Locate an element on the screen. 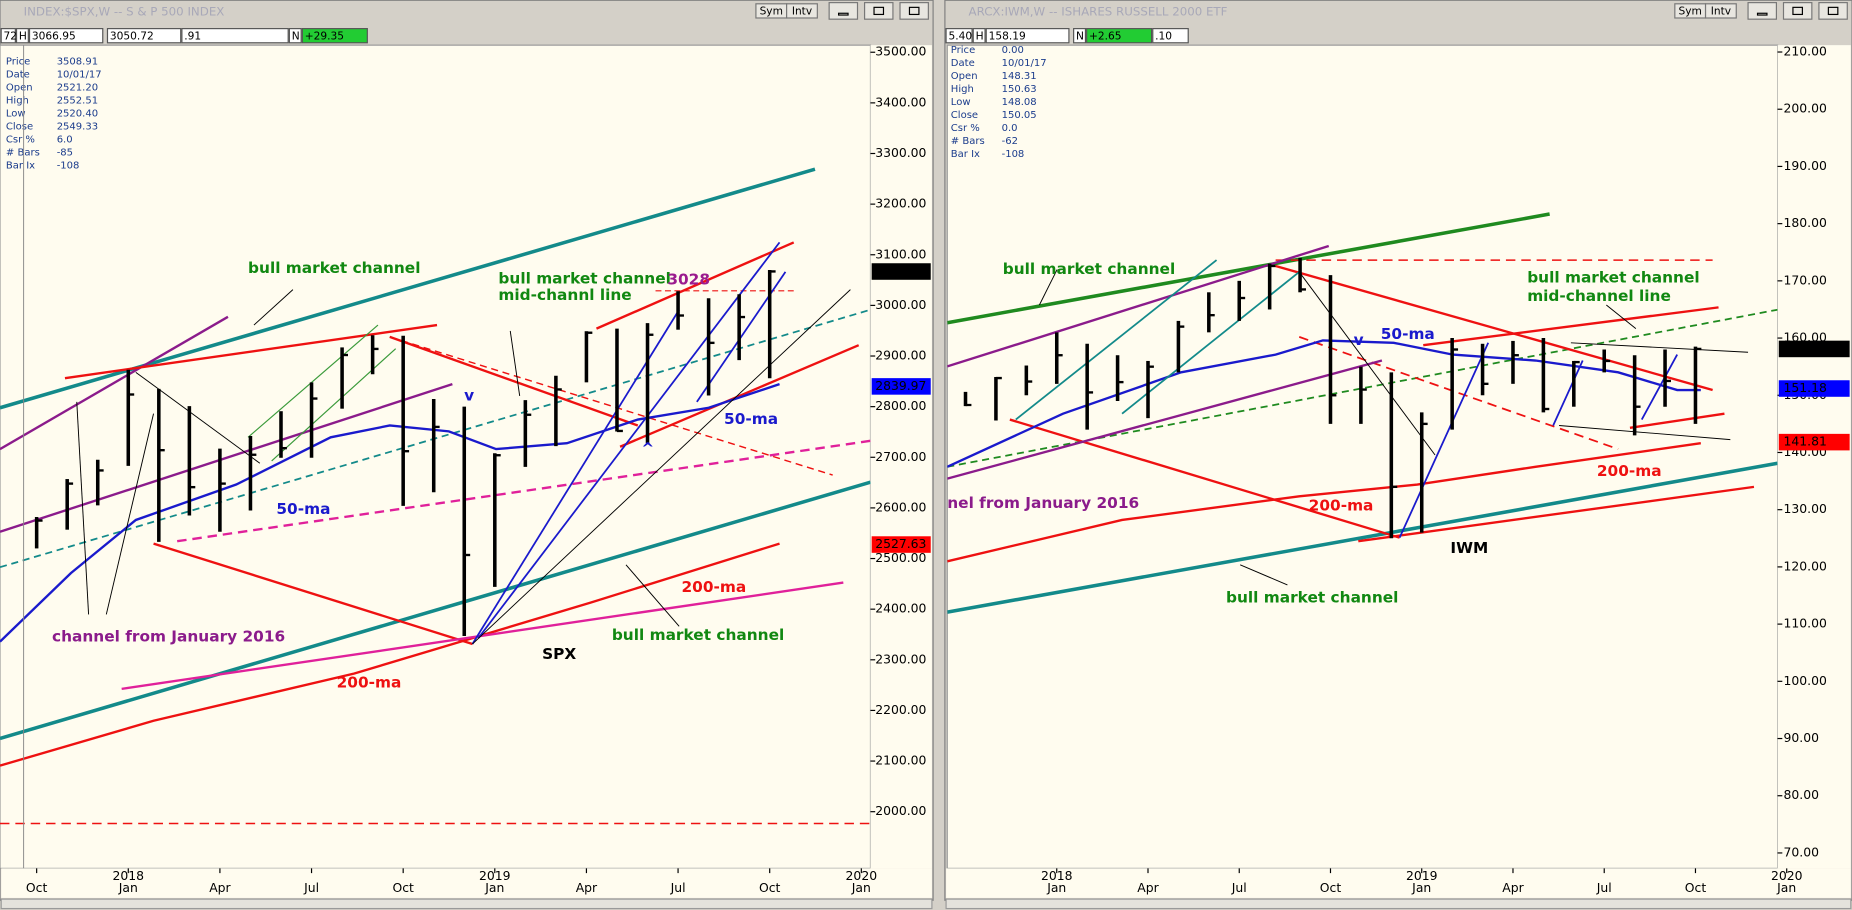 The image size is (1852, 910). info-label: Low is located at coordinates (961, 102).